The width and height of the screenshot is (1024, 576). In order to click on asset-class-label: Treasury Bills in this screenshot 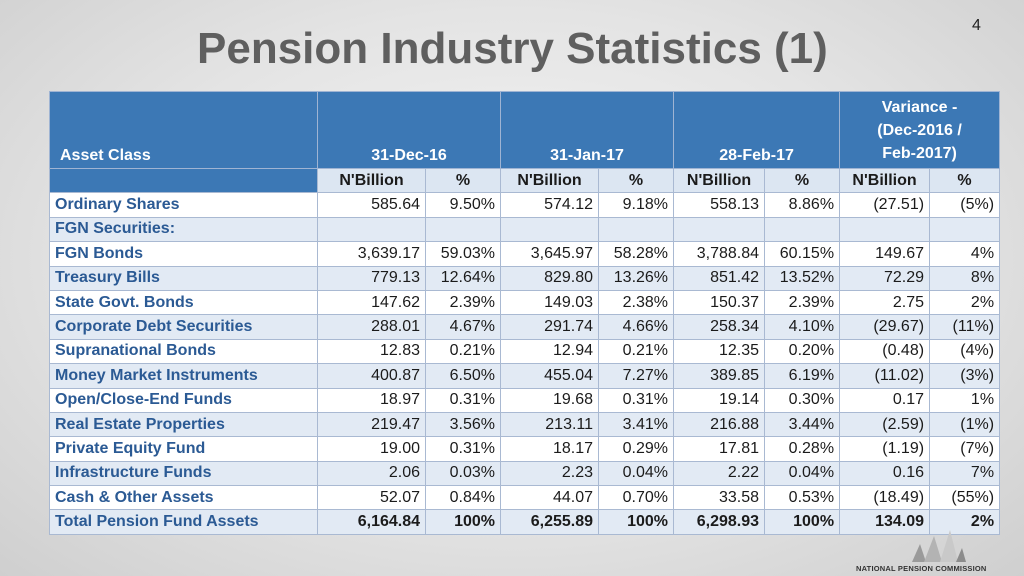, I will do `click(184, 278)`.